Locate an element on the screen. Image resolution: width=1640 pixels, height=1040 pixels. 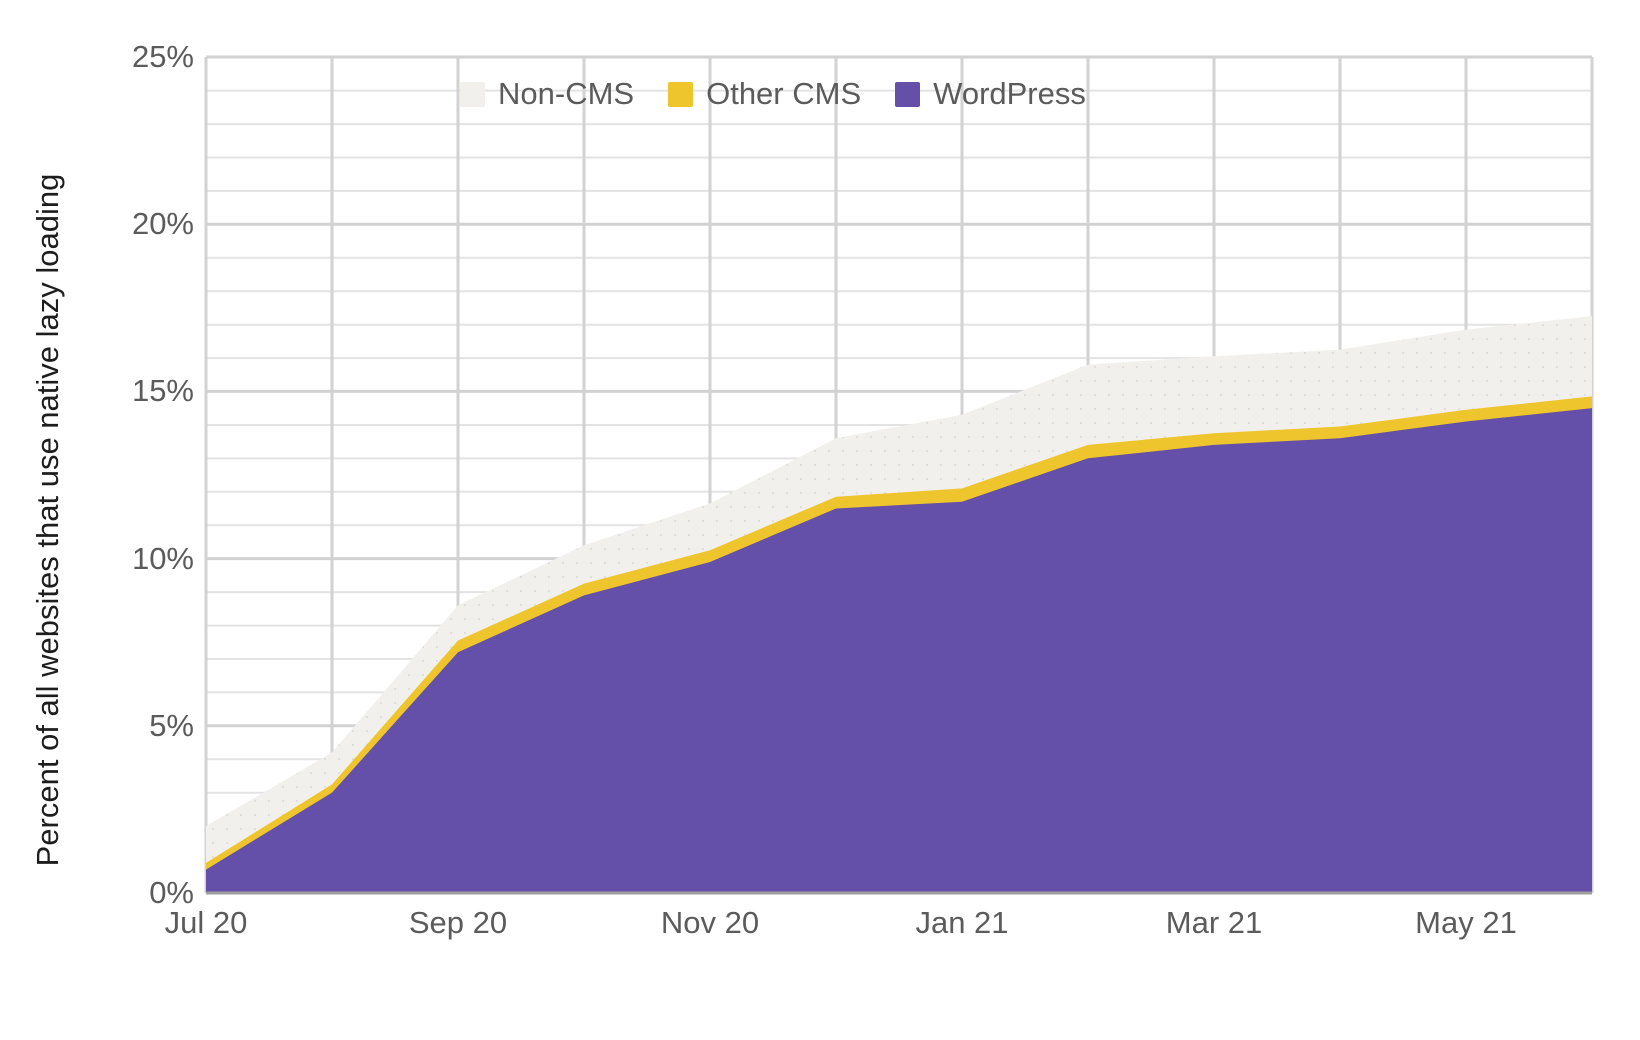
y-tick-25: 25% is located at coordinates (162, 56).